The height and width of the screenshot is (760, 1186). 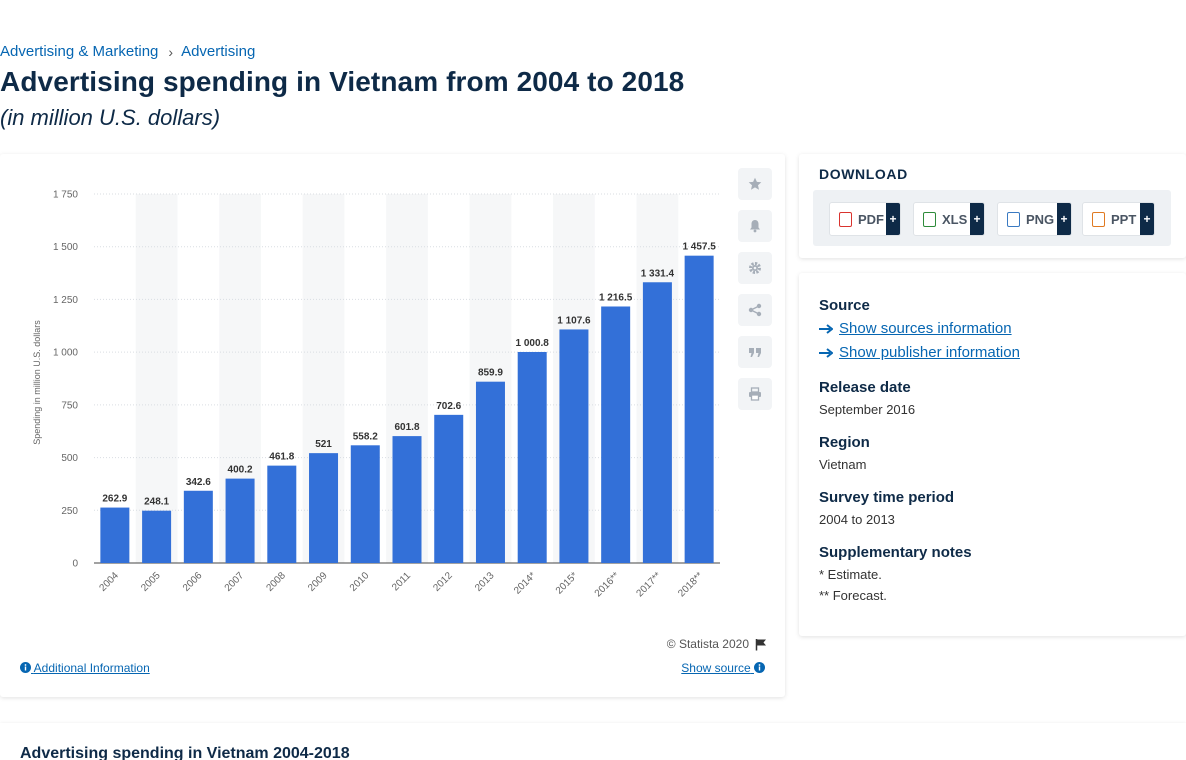 I want to click on additional-information-link: Additional Information, so click(x=85, y=668).